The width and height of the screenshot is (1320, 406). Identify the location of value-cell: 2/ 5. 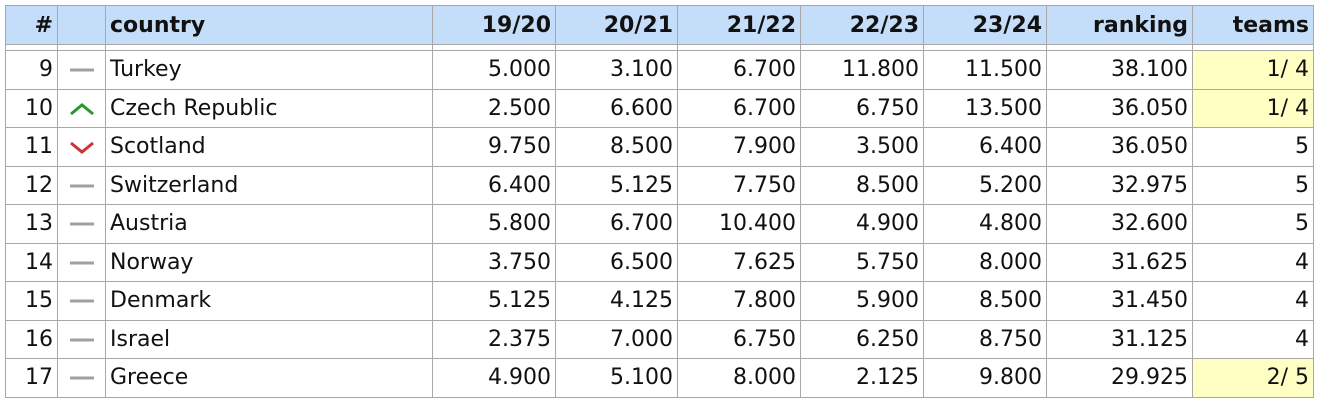
(1253, 378).